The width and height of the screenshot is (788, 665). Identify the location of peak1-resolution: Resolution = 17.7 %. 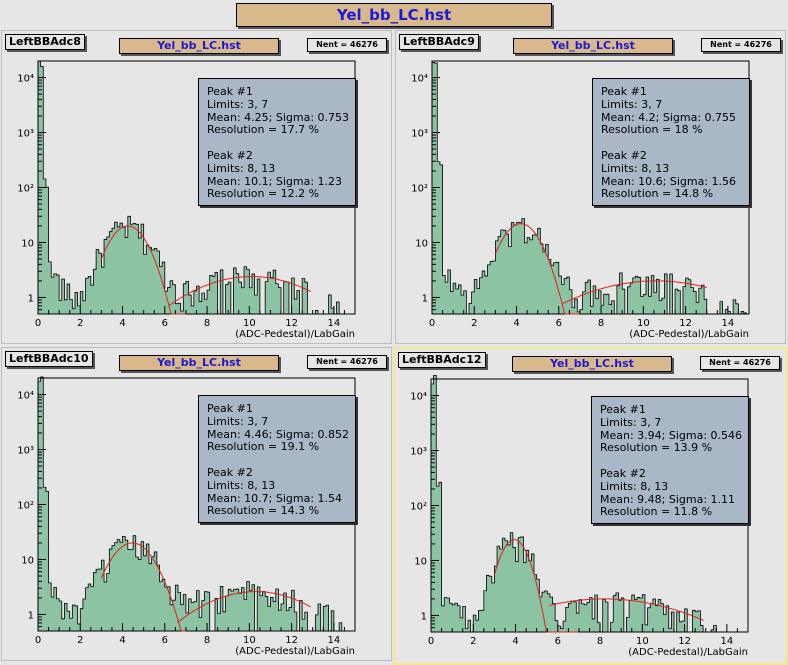
(263, 130).